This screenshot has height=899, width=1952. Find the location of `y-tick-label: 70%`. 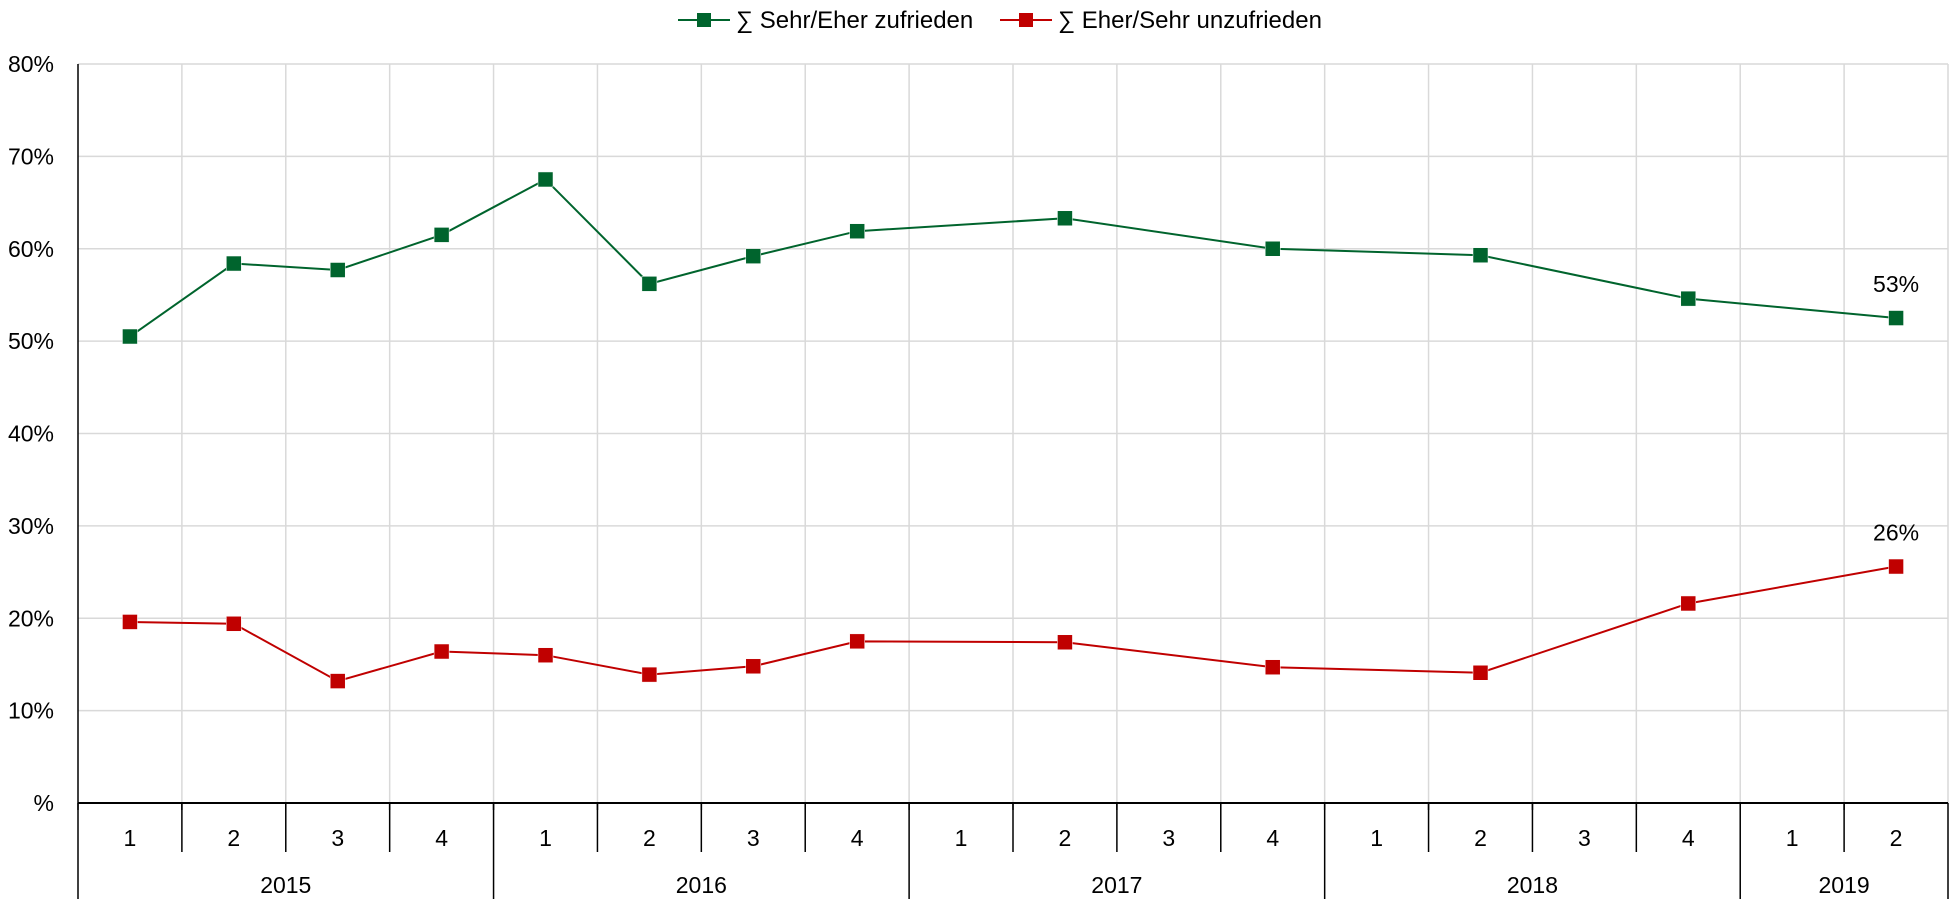

y-tick-label: 70% is located at coordinates (31, 156).